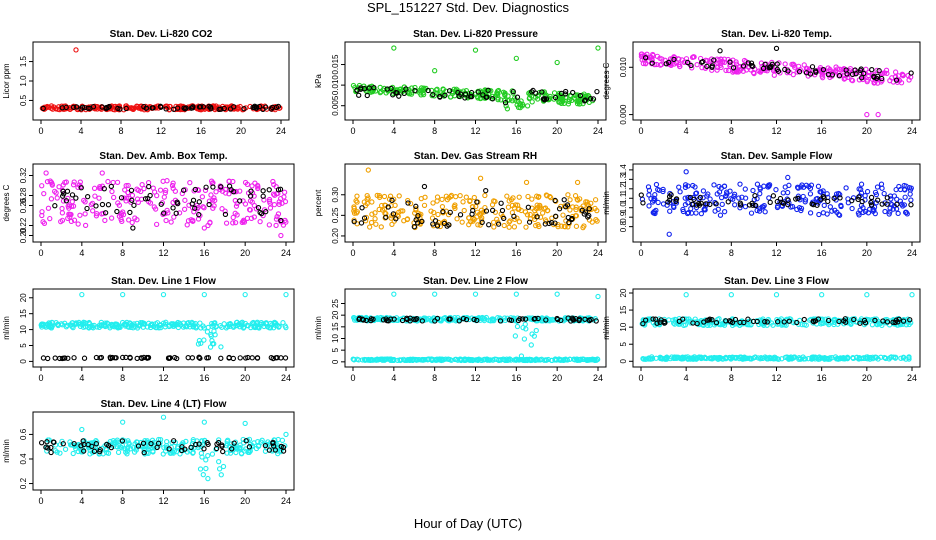  Describe the element at coordinates (163, 378) in the screenshot. I see `x-tick-label: 12` at that location.